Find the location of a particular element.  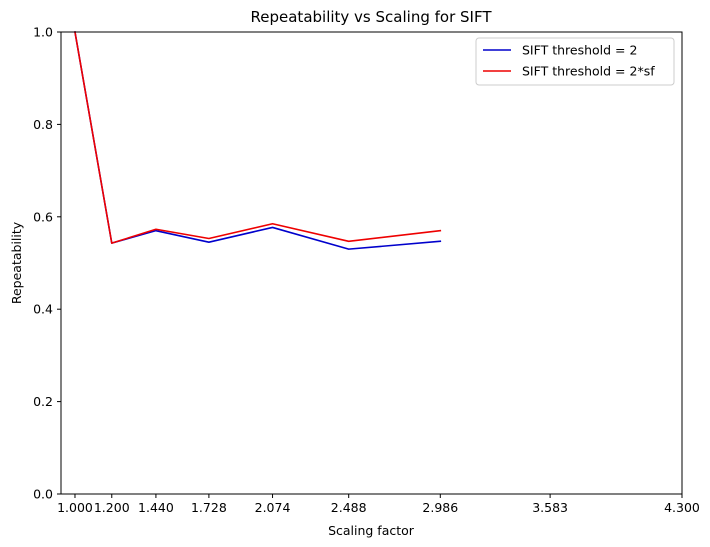

legend-box is located at coordinates (575, 61).